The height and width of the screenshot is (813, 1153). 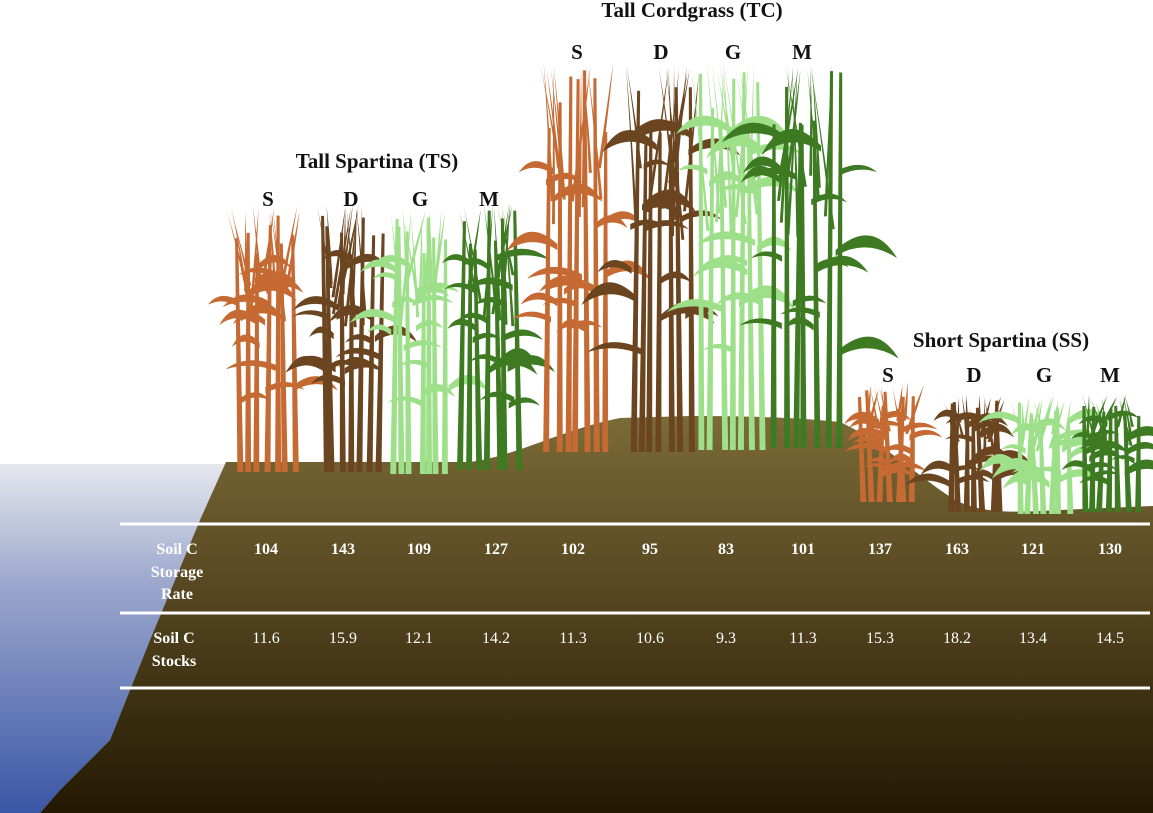 I want to click on ss-letter-m: M, so click(x=1110, y=375).